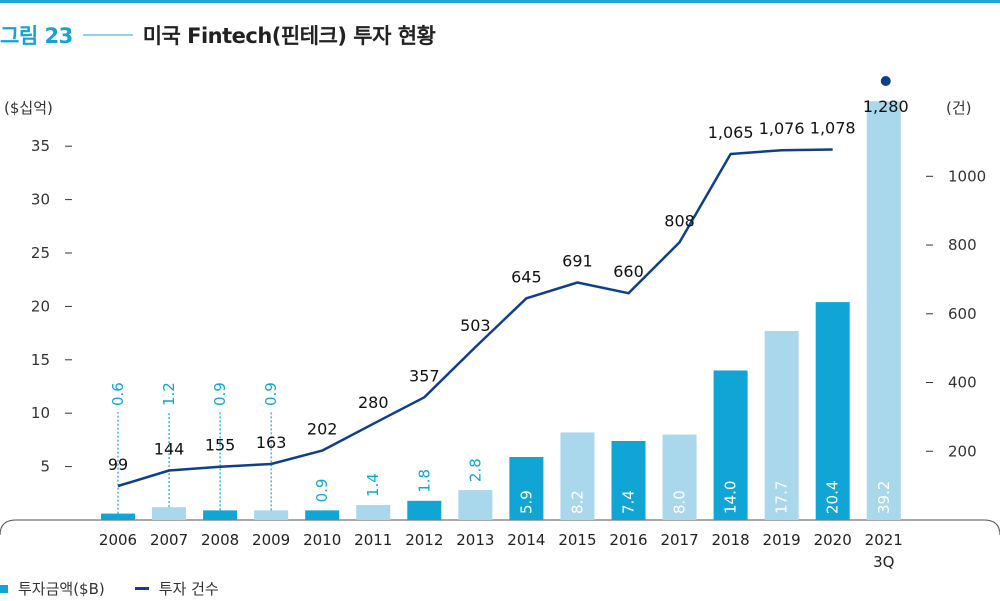 This screenshot has width=1000, height=601. What do you see at coordinates (832, 411) in the screenshot?
I see `bar-2020` at bounding box center [832, 411].